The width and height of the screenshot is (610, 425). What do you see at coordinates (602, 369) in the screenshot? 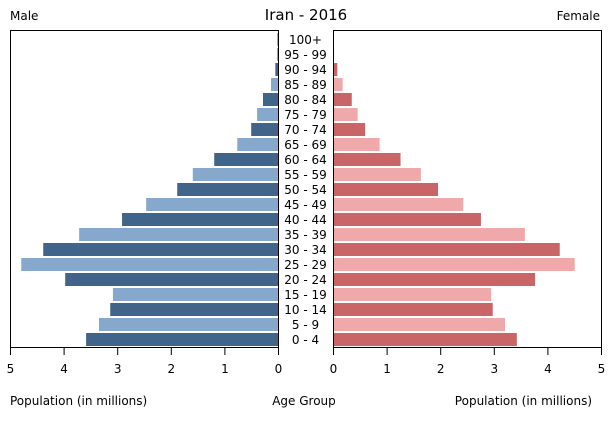
I see `female-x-tick-label: 5` at bounding box center [602, 369].